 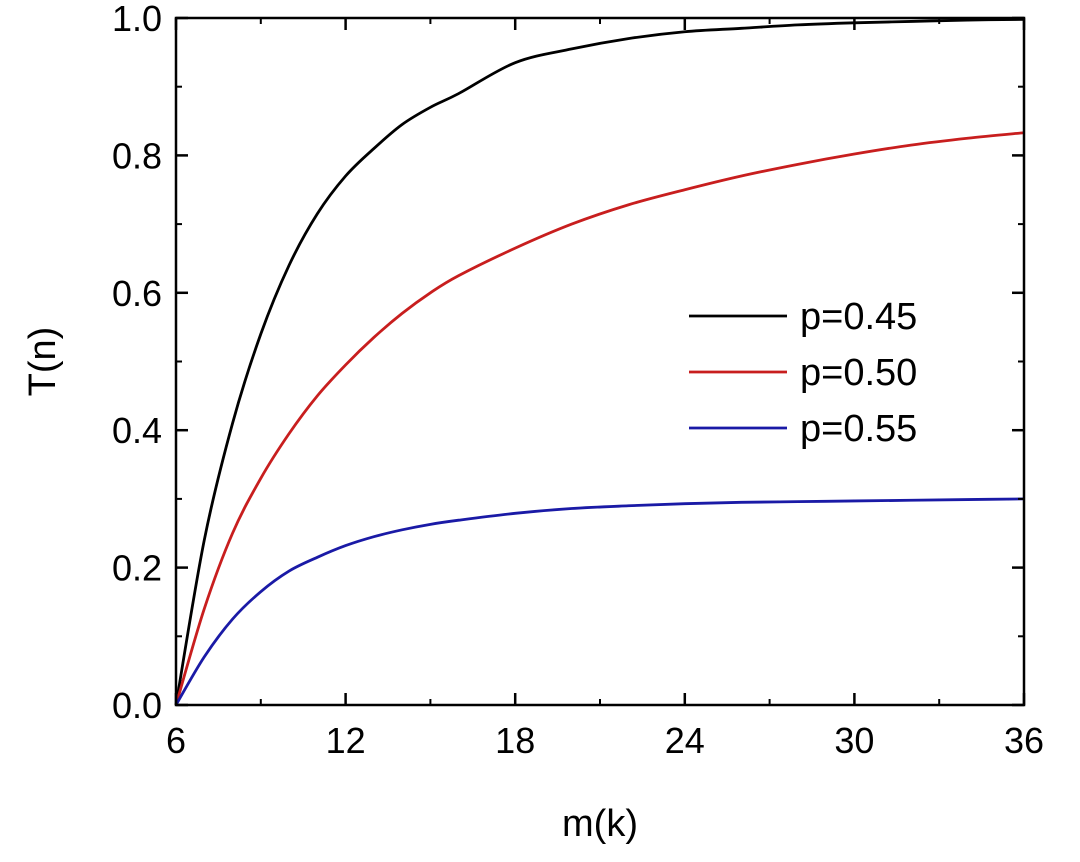 I want to click on x-tick-label: 30, so click(x=854, y=740).